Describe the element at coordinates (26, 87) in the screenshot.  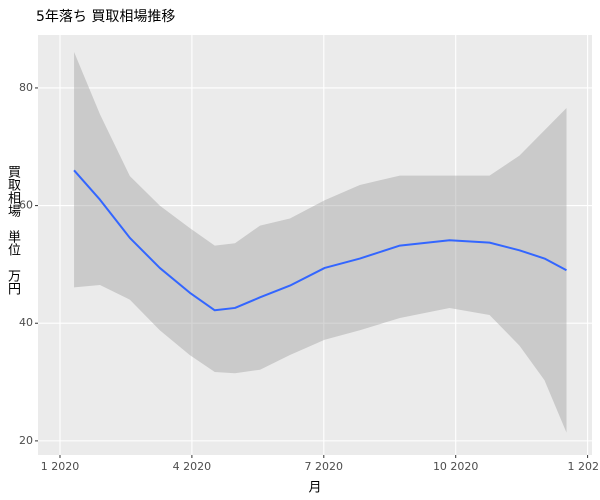
I see `y-tick-label: 80` at that location.